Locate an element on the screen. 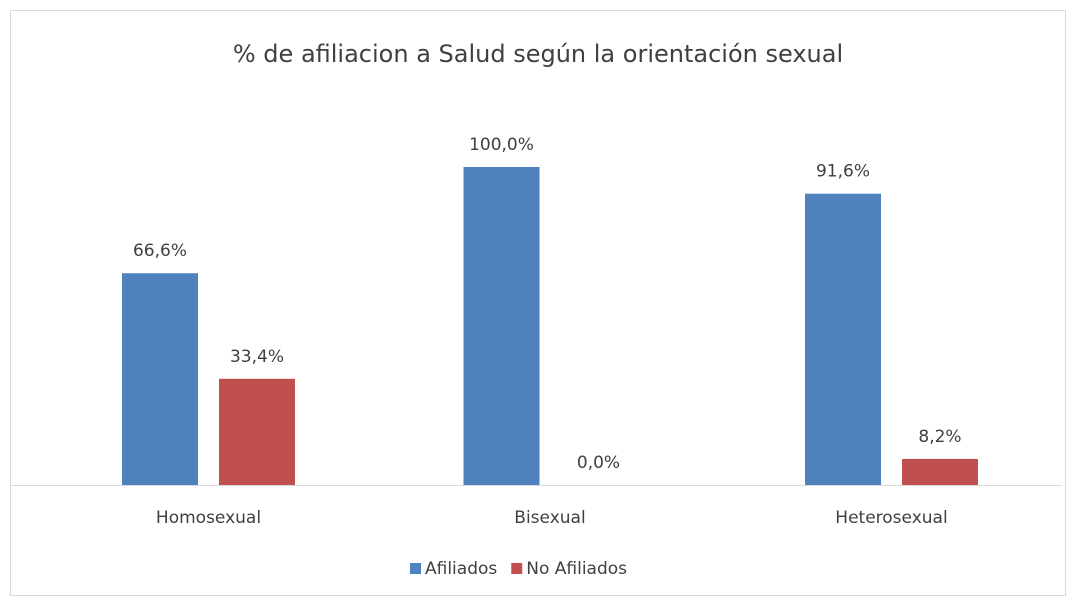  data-label: 0,0% is located at coordinates (598, 463).